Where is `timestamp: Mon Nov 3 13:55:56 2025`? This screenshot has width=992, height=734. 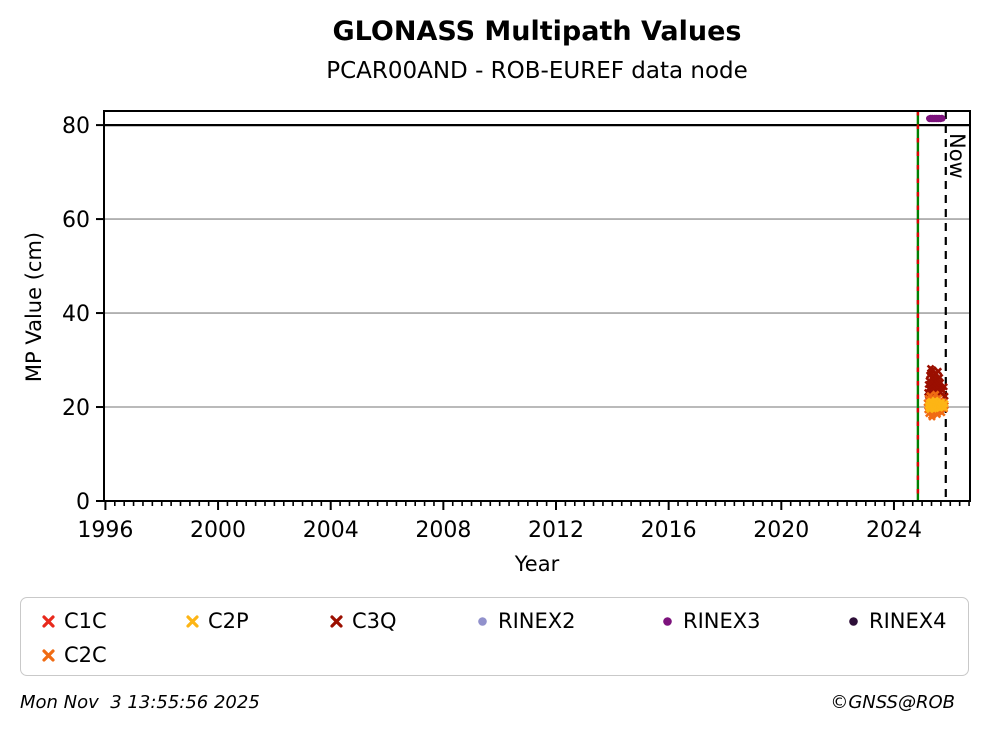
timestamp: Mon Nov 3 13:55:56 2025 is located at coordinates (140, 702).